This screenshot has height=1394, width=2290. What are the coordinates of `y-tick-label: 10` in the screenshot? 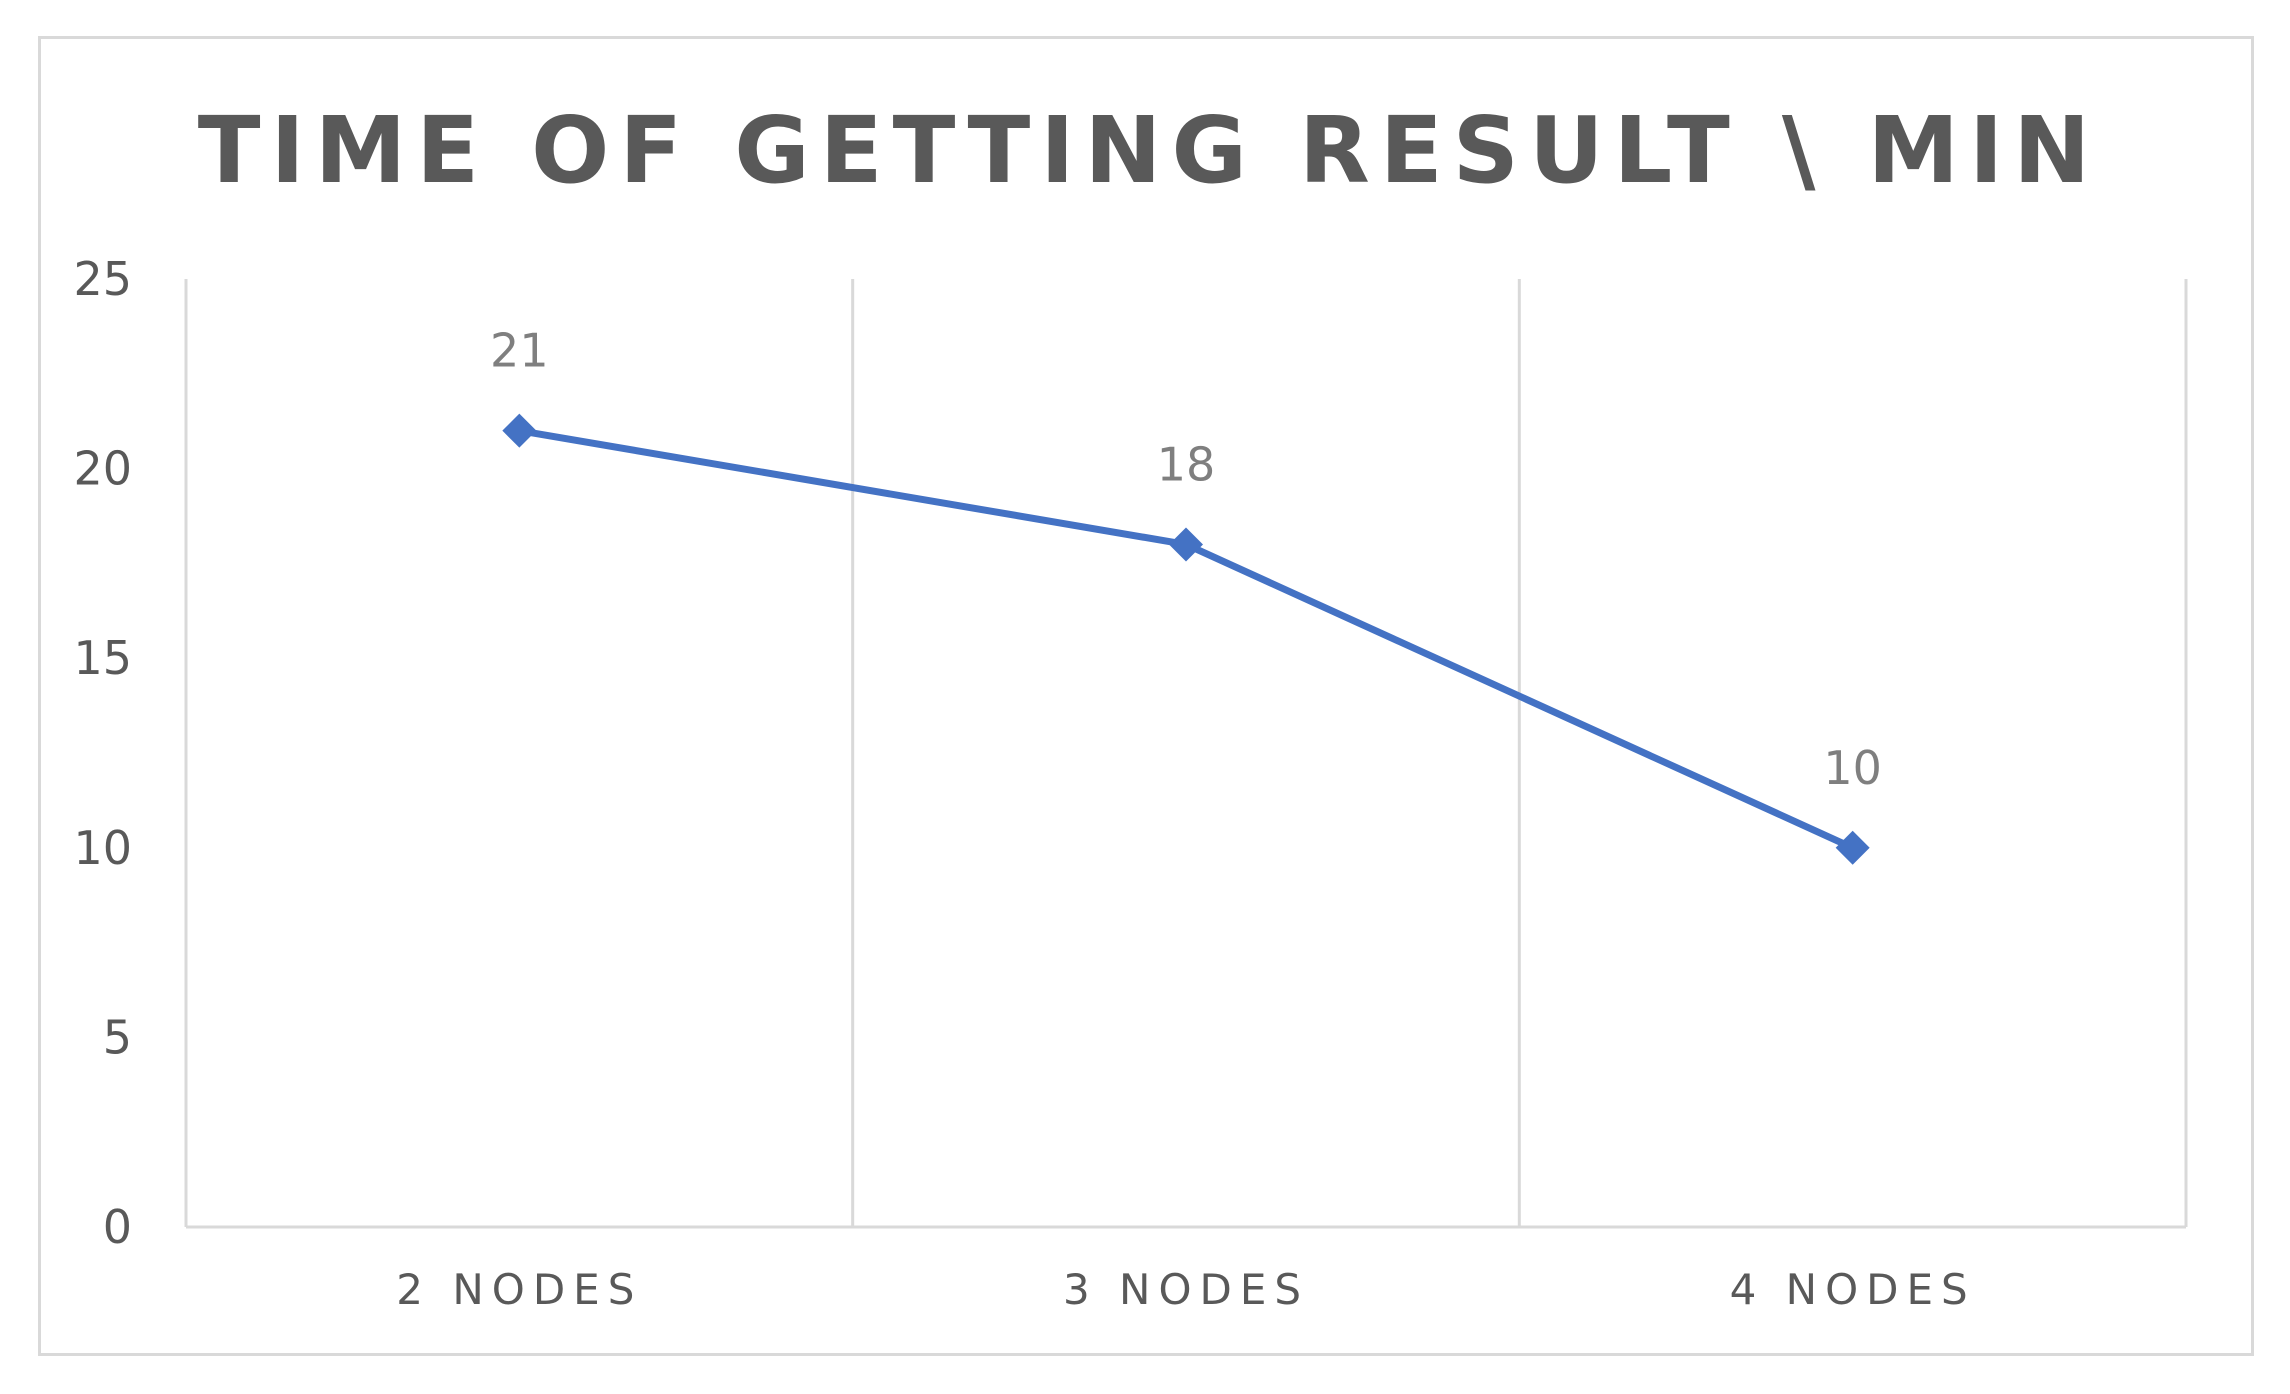 It's located at (102, 848).